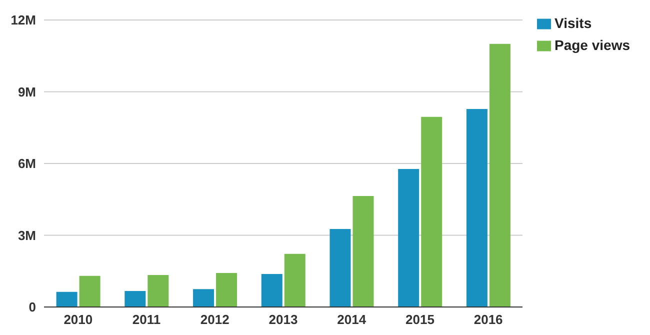 This screenshot has width=650, height=335. Describe the element at coordinates (146, 320) in the screenshot. I see `x-tick-label: 2011` at that location.